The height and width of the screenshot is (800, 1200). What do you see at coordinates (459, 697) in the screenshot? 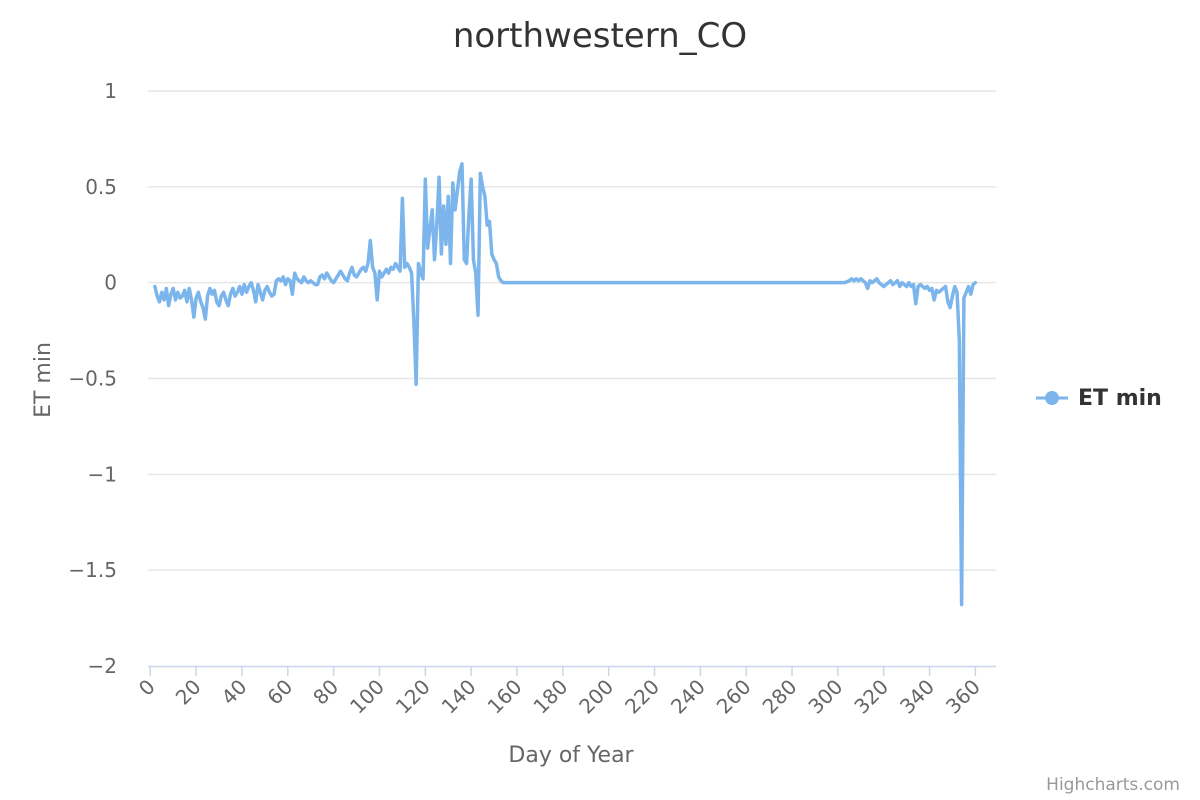
I see `x-tick-label: 140` at bounding box center [459, 697].